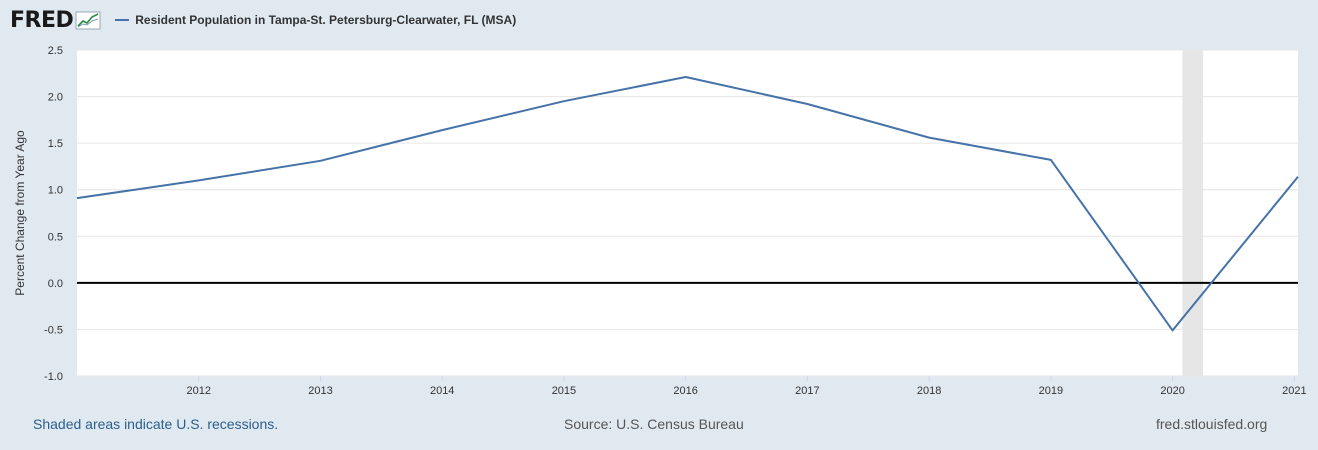  Describe the element at coordinates (55, 237) in the screenshot. I see `y-tick-label: 0.5` at that location.